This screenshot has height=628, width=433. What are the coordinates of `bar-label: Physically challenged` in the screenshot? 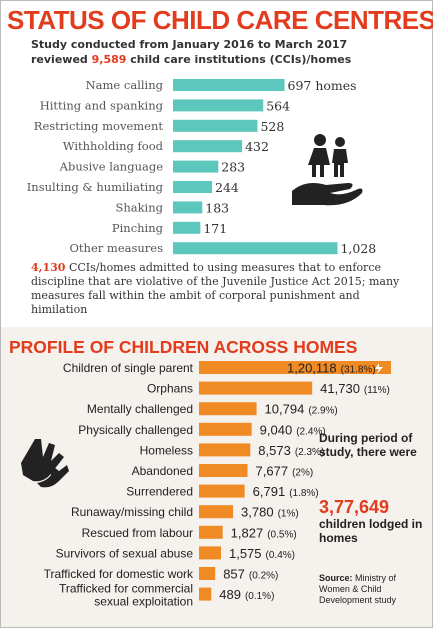 It's located at (135, 430).